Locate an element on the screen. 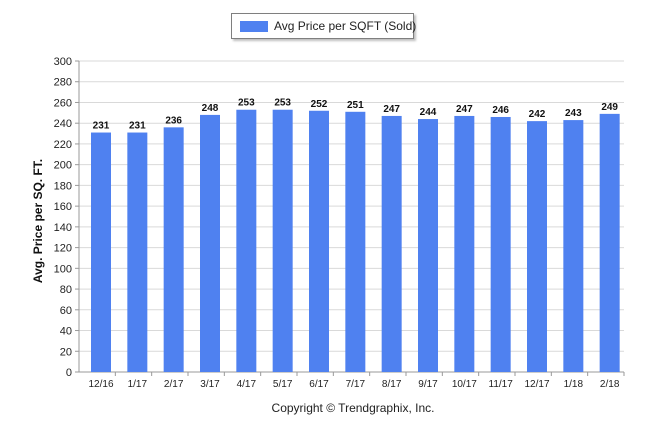 This screenshot has width=646, height=434. y-tick-label: 300 is located at coordinates (63, 62).